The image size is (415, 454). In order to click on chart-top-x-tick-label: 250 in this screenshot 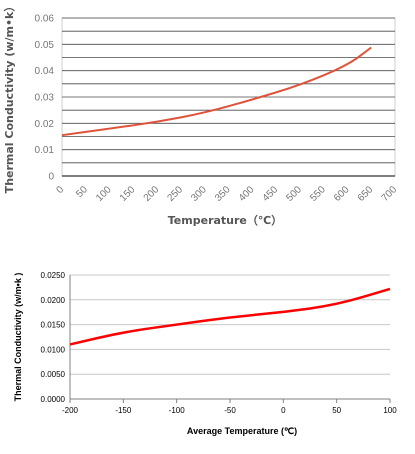, I will do `click(175, 194)`.